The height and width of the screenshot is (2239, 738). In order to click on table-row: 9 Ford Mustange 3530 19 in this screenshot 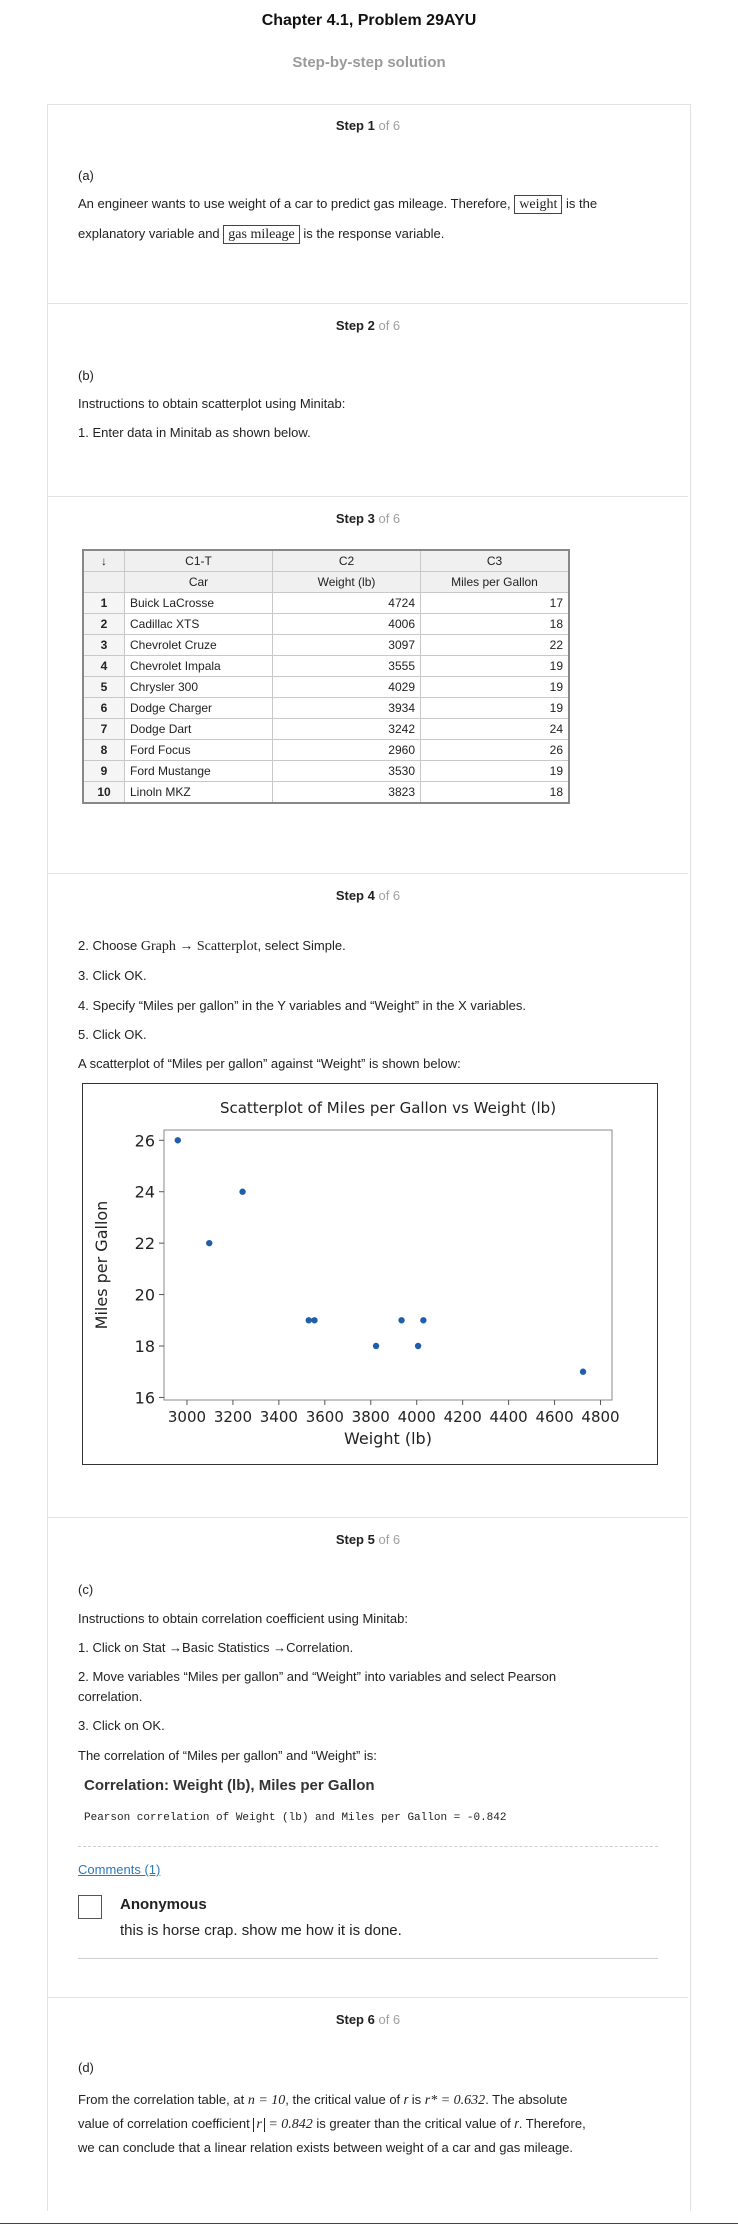, I will do `click(326, 771)`.